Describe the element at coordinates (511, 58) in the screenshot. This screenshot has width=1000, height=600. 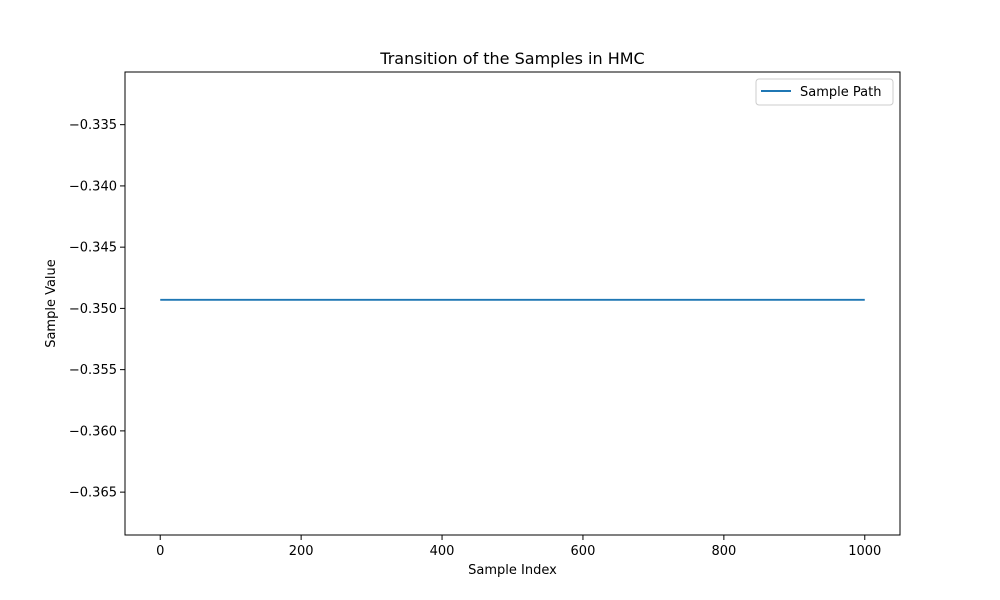
I see `chart-title: Transition of the Samples in HMC` at that location.